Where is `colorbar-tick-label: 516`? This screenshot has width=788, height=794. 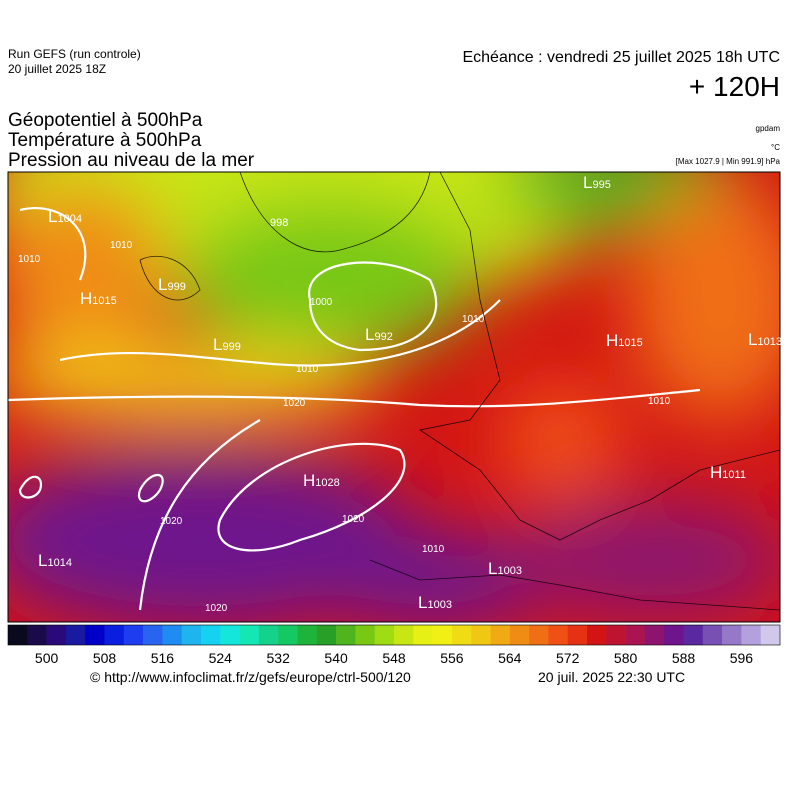 colorbar-tick-label: 516 is located at coordinates (163, 658).